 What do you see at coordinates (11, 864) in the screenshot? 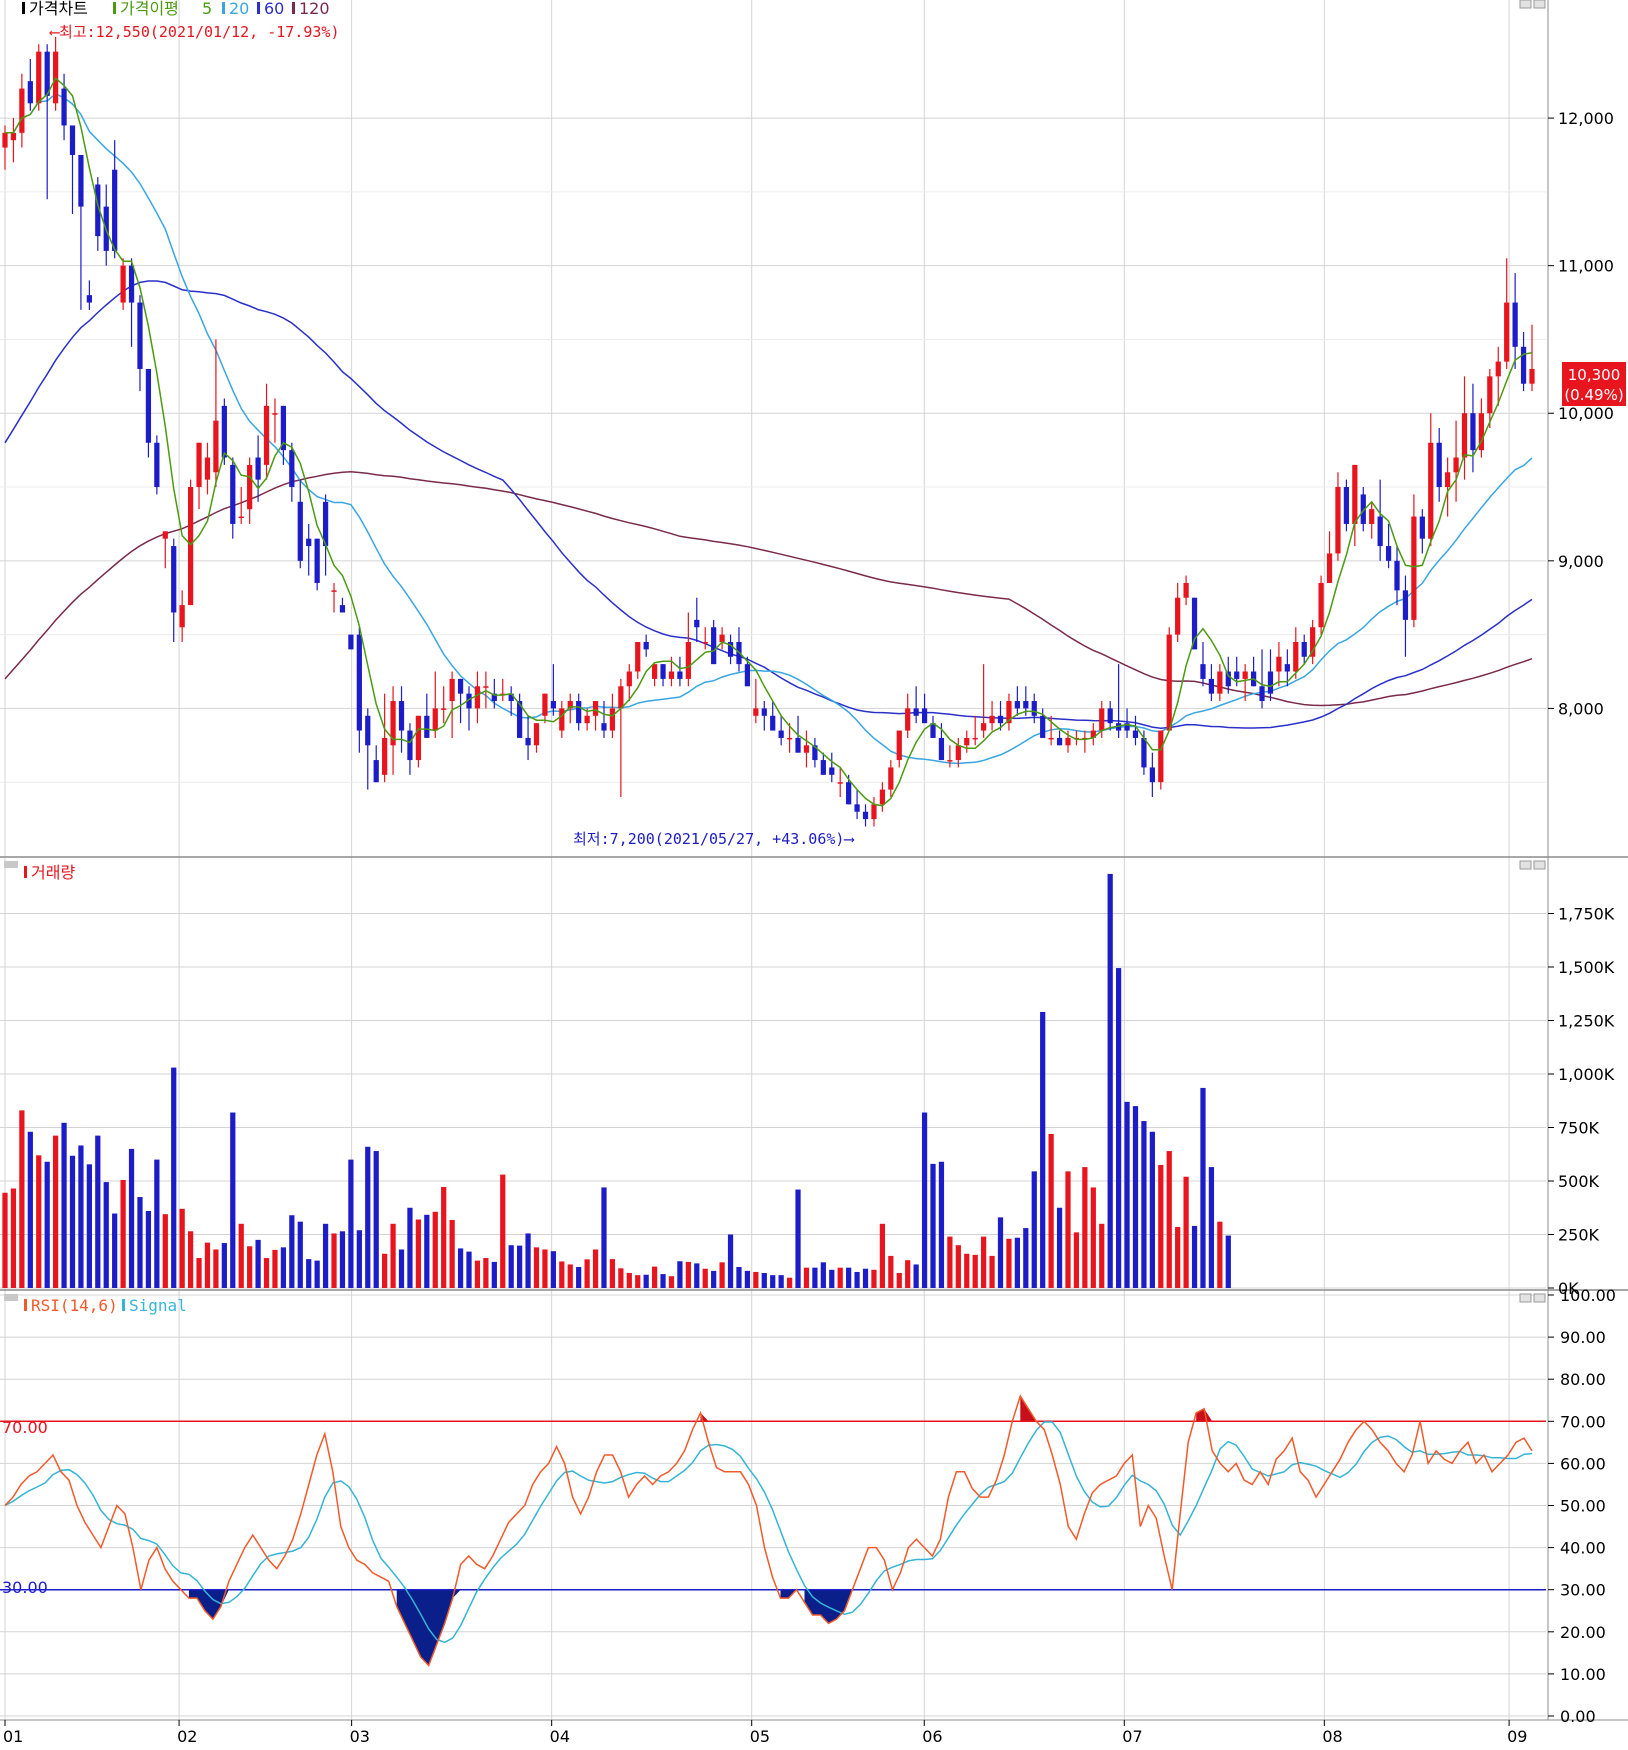
I see `panel-handle-icon` at bounding box center [11, 864].